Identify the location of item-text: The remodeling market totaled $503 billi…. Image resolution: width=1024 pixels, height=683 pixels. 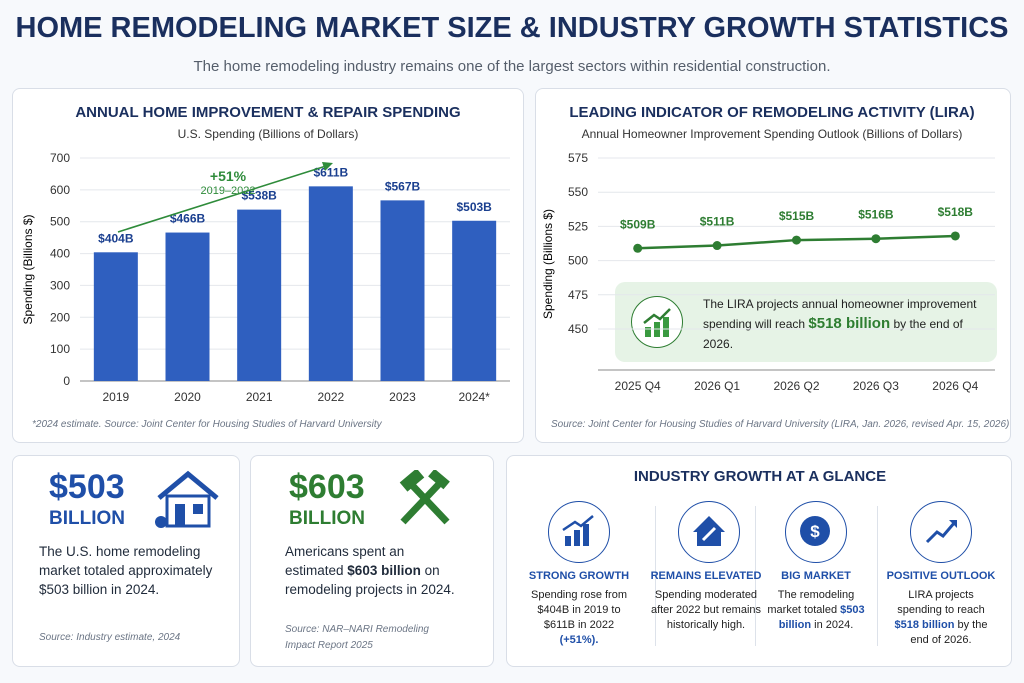
(816, 610).